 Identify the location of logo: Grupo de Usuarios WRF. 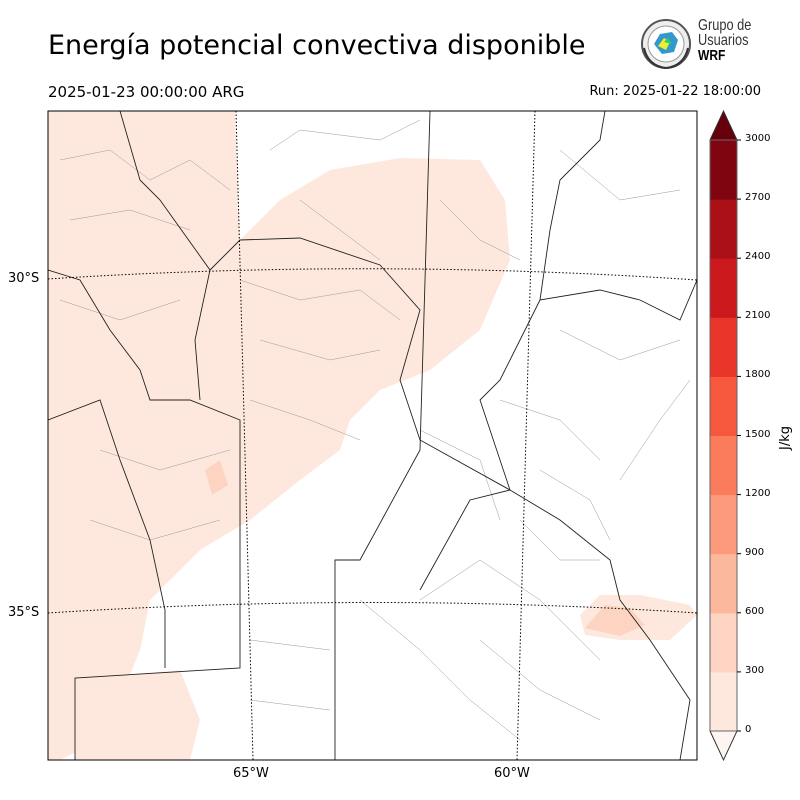
(703, 44).